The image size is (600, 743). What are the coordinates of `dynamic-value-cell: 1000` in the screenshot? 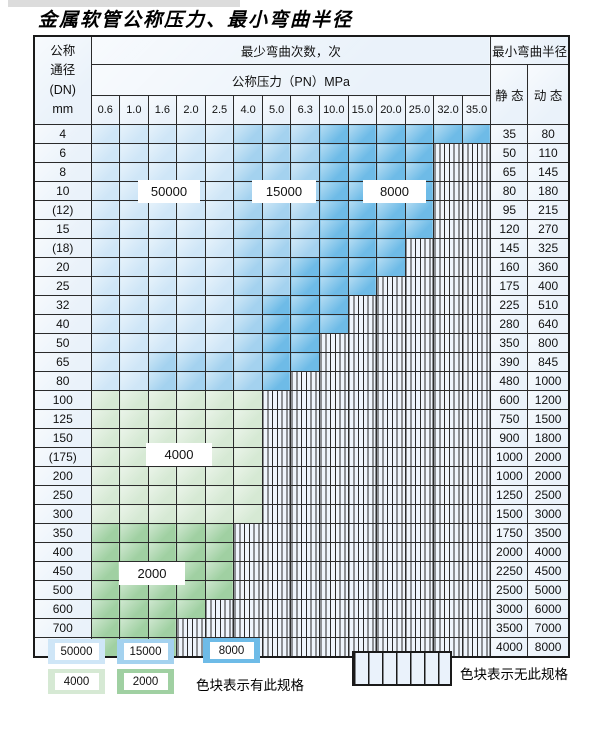 It's located at (548, 381).